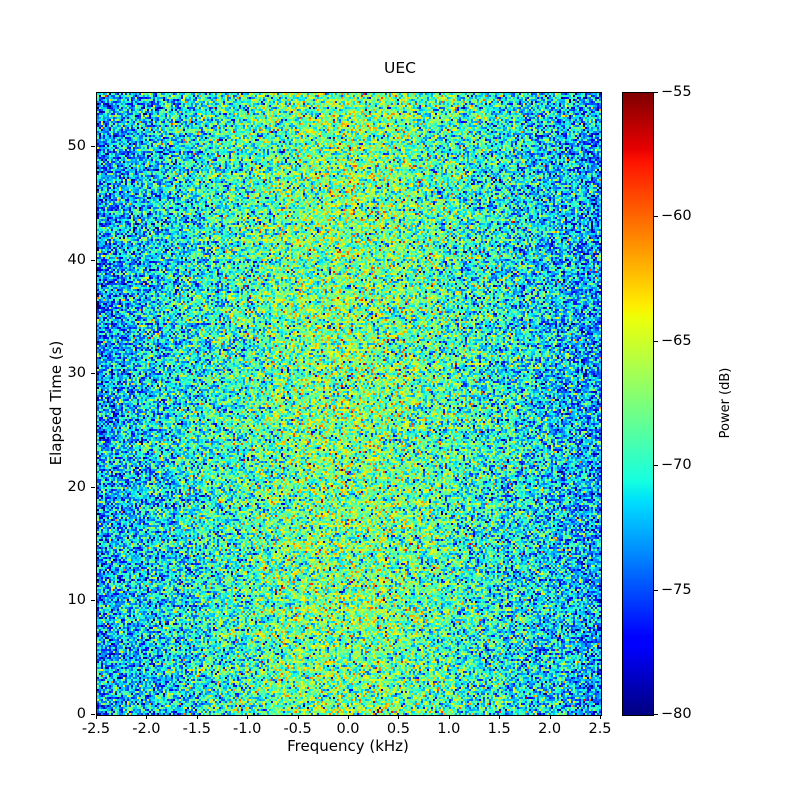  Describe the element at coordinates (449, 729) in the screenshot. I see `x-axis-tick-label: 1.0` at that location.